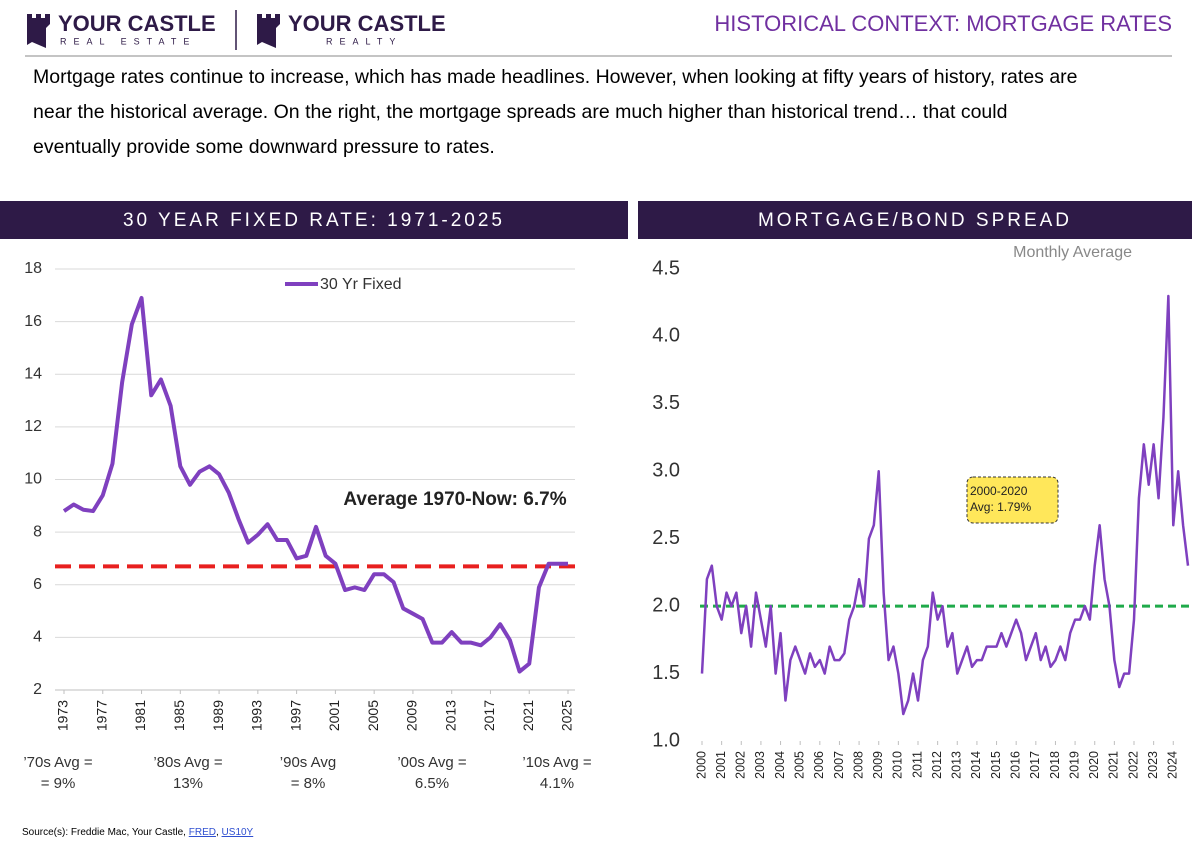  I want to click on decade-average: 6.5%, so click(432, 783).